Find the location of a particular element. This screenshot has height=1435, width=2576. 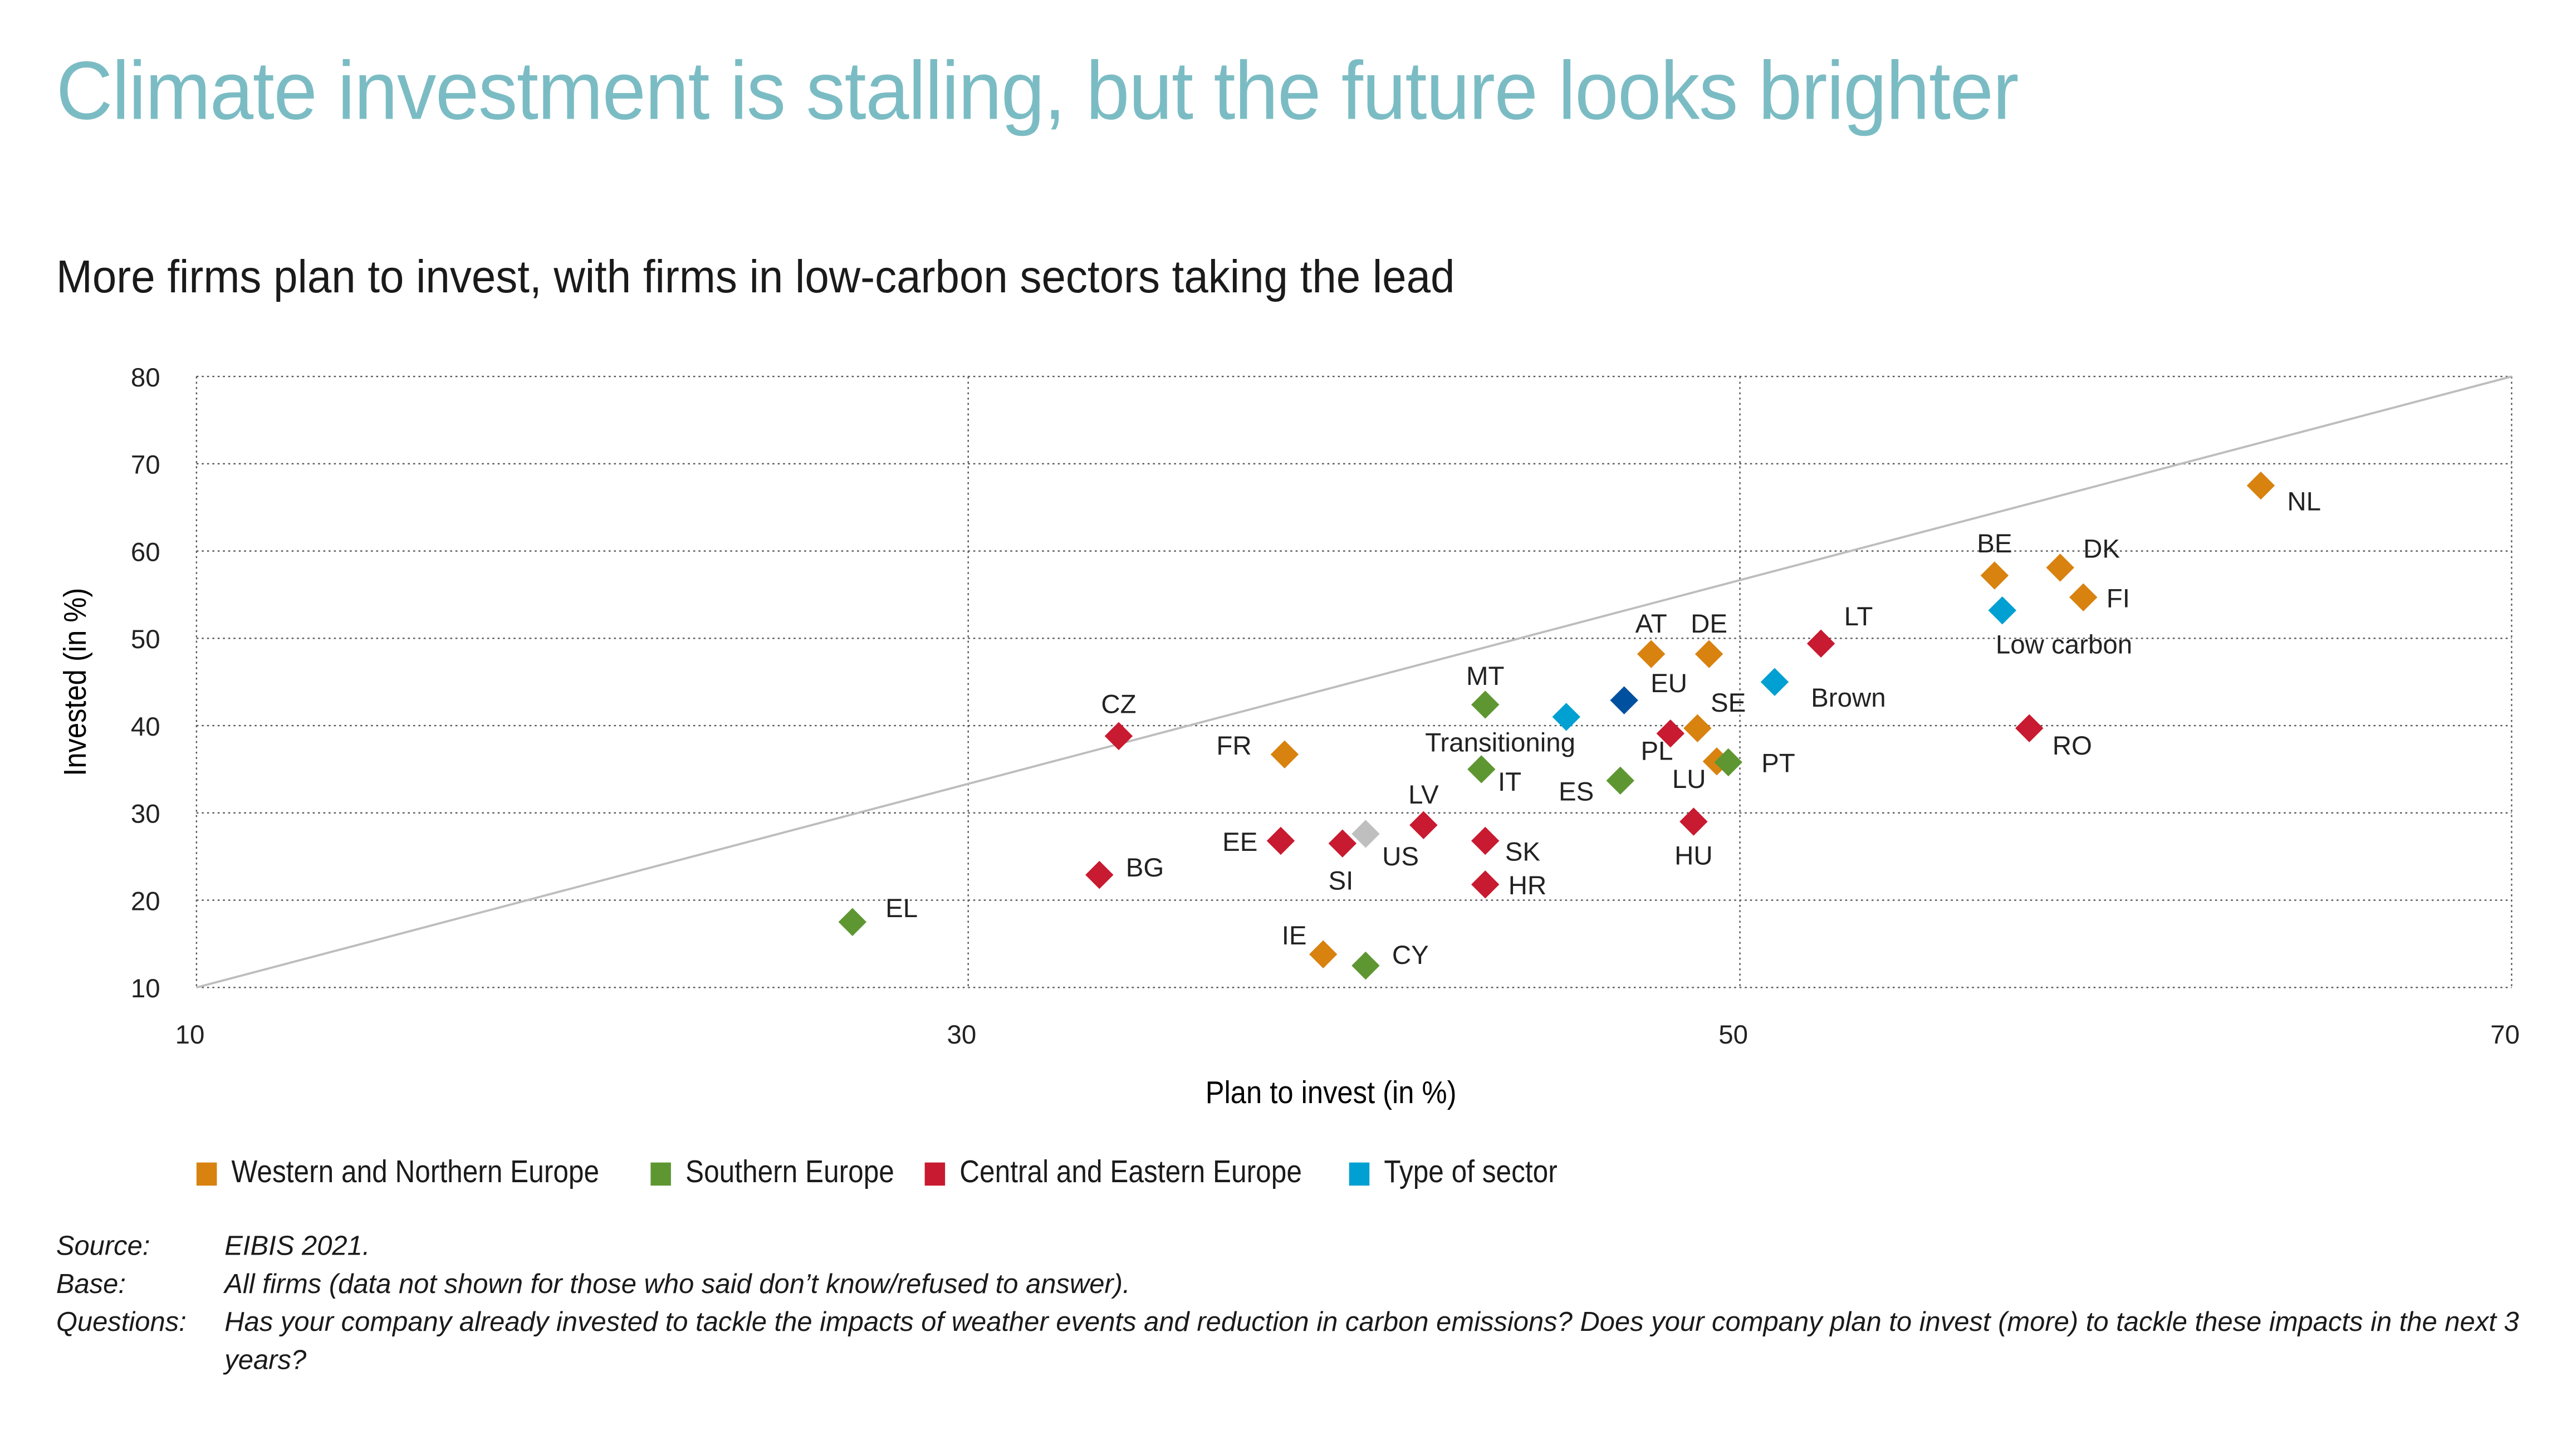

data-point-lu: LU is located at coordinates (1701, 770).